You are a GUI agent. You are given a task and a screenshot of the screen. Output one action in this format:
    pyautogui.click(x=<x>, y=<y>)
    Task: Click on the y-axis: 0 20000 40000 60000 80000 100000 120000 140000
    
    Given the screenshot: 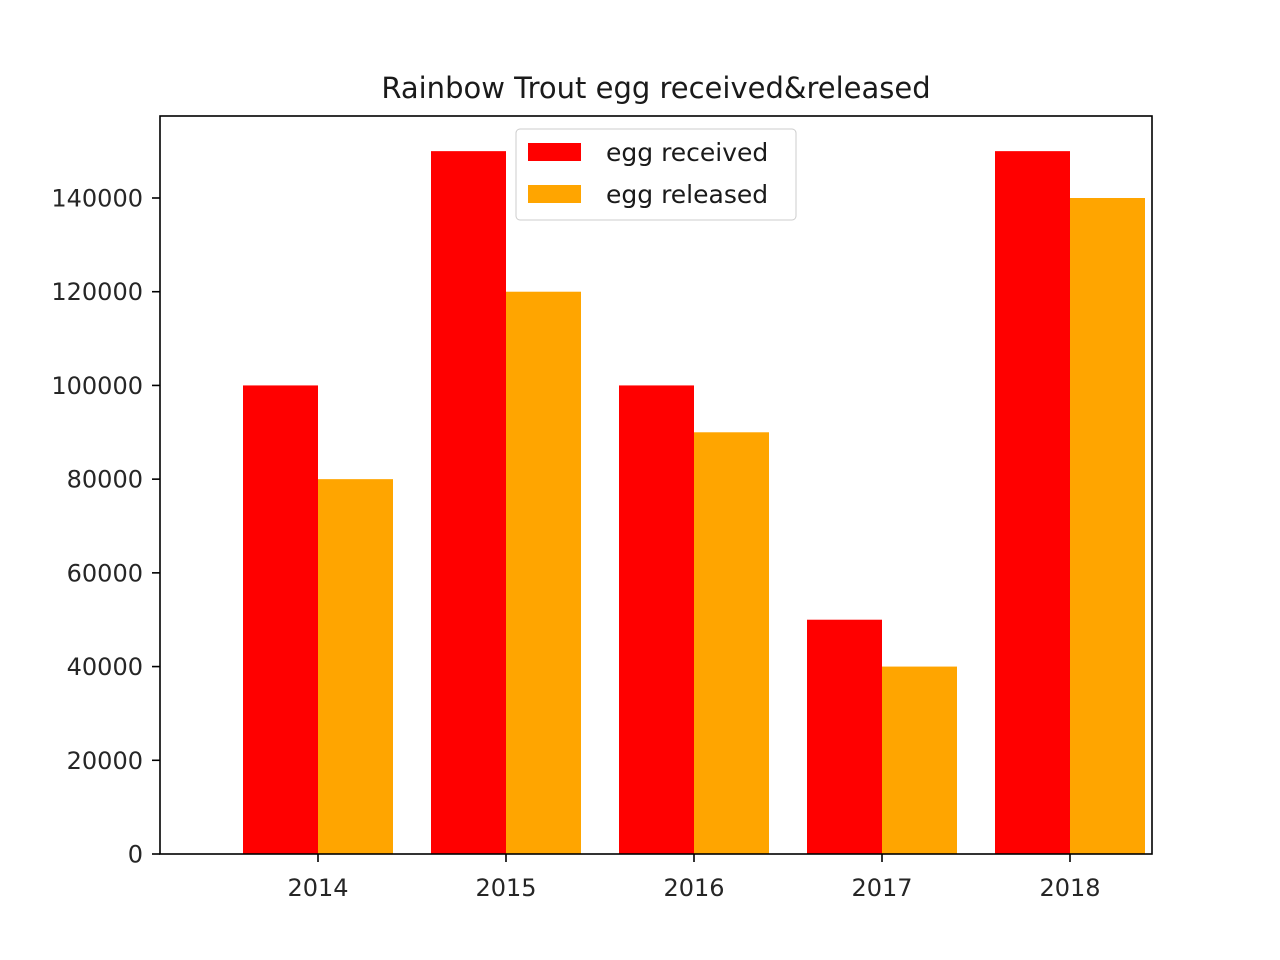 What is the action you would take?
    pyautogui.click(x=105, y=527)
    